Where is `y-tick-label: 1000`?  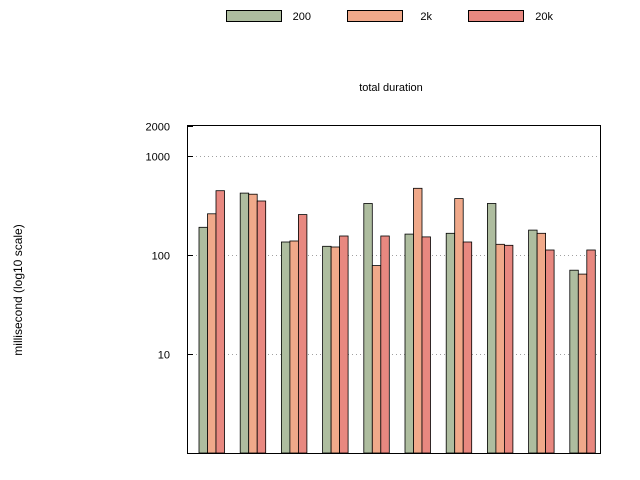
y-tick-label: 1000 is located at coordinates (158, 158).